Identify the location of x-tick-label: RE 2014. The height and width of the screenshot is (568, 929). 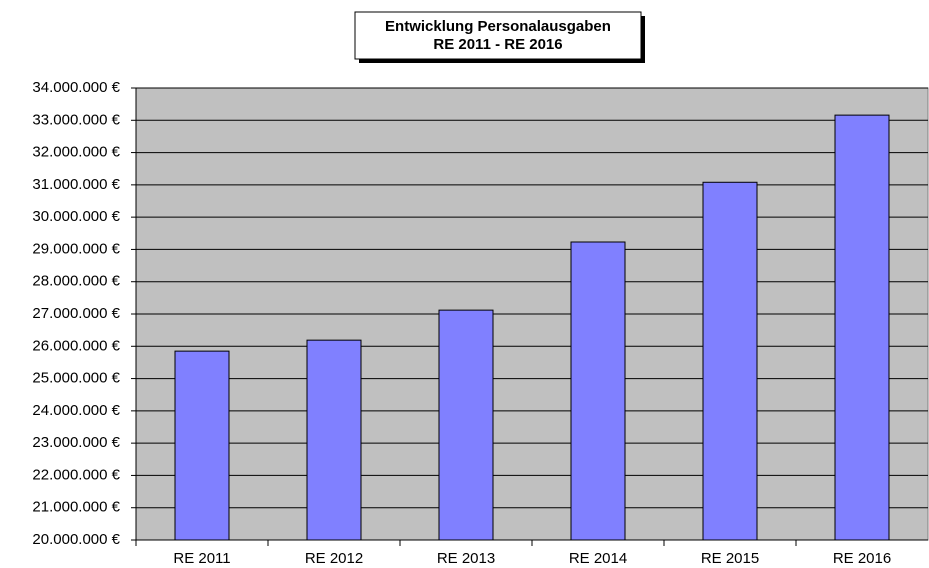
(598, 558).